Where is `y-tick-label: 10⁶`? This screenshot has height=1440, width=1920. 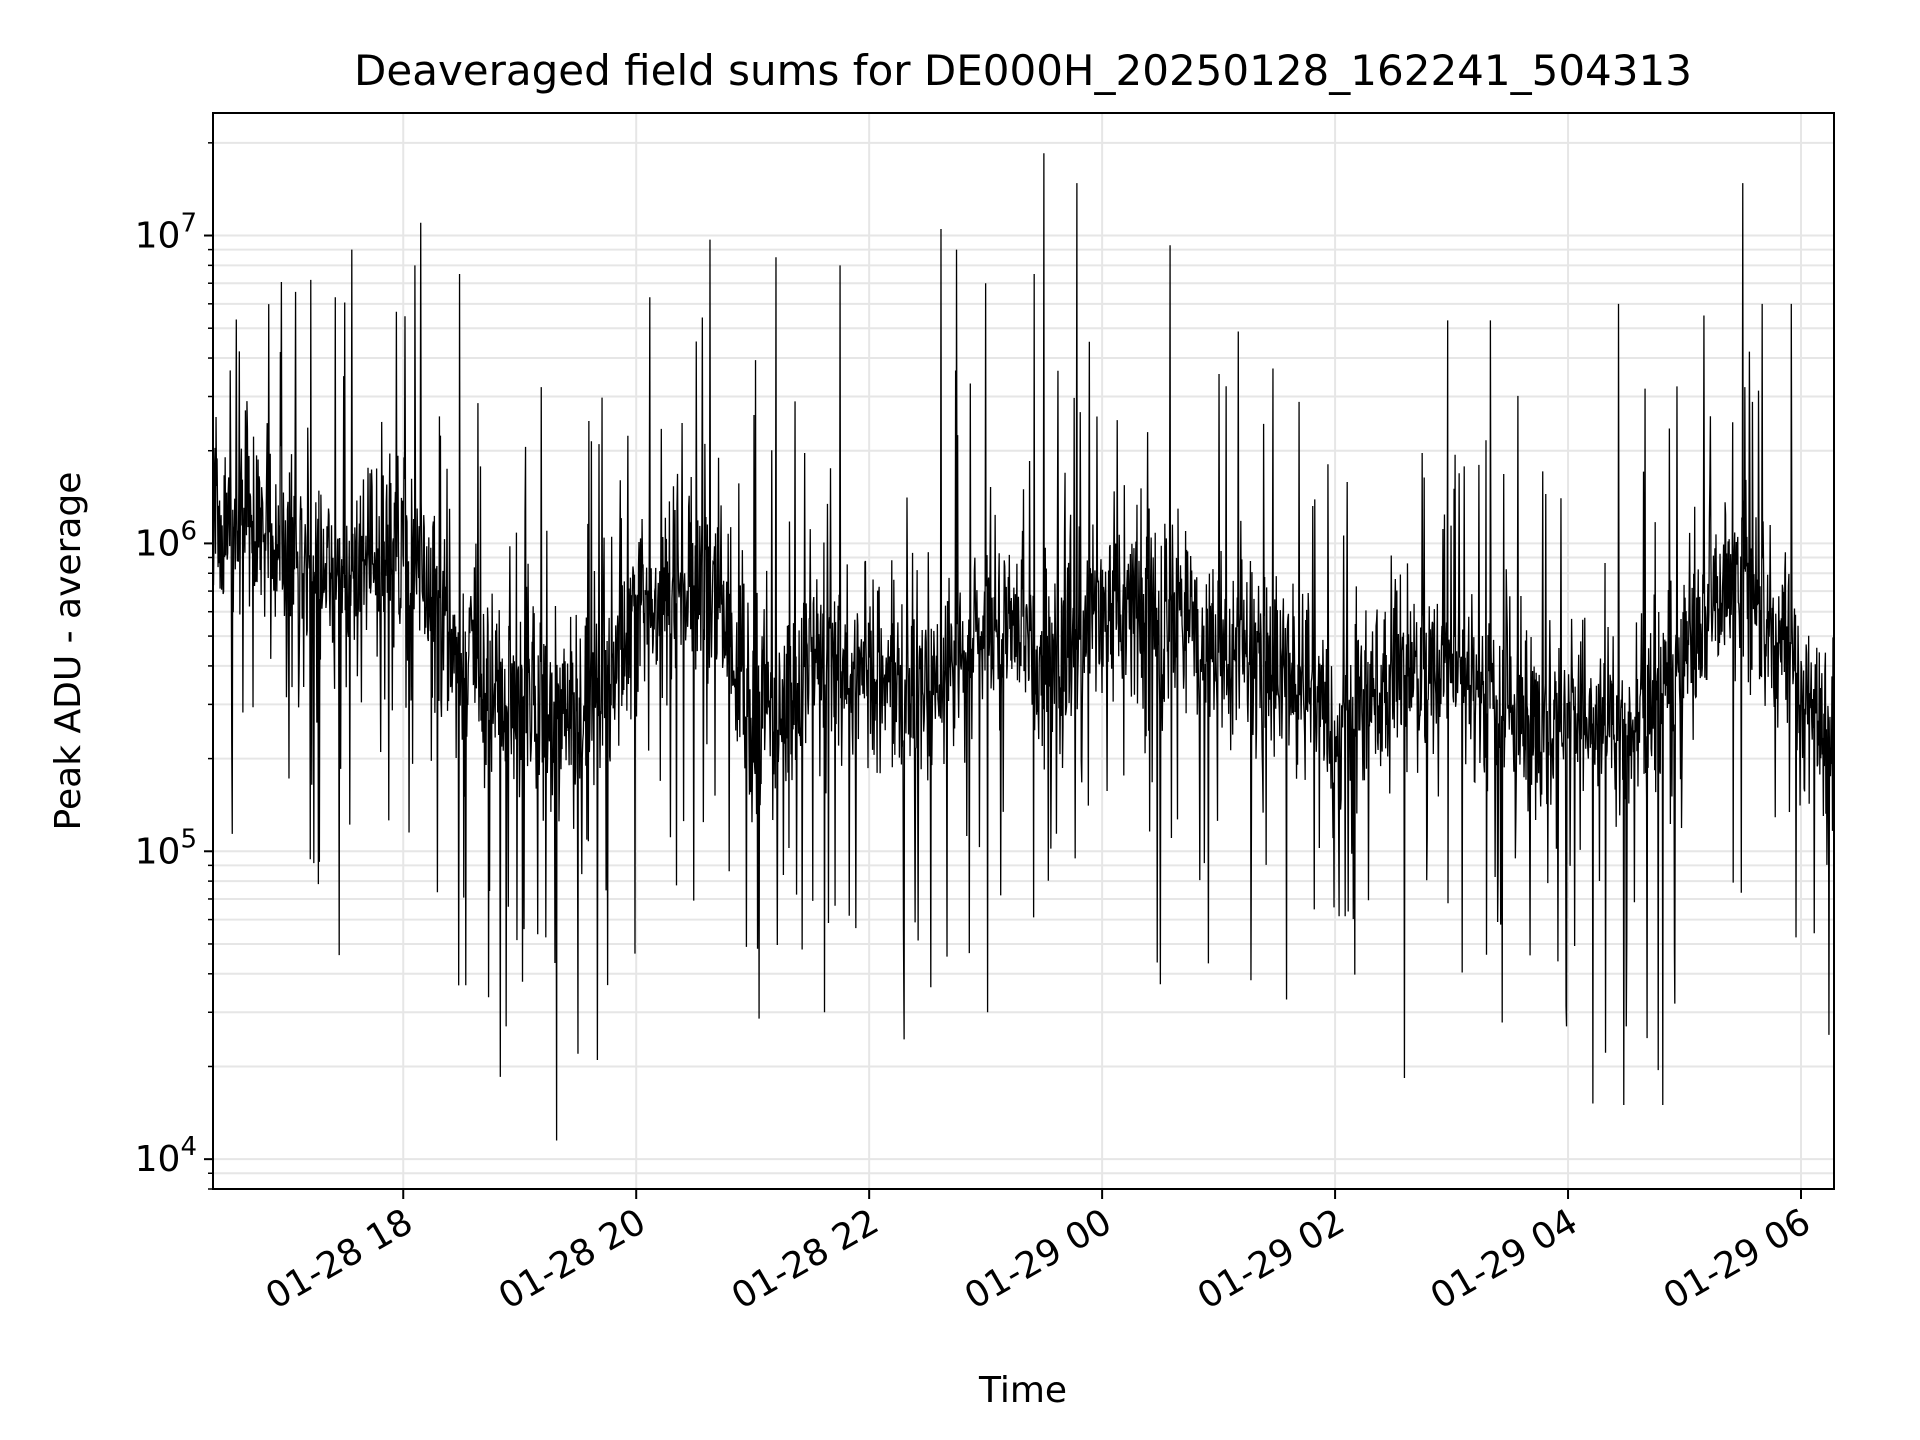 y-tick-label: 10⁶ is located at coordinates (166, 540).